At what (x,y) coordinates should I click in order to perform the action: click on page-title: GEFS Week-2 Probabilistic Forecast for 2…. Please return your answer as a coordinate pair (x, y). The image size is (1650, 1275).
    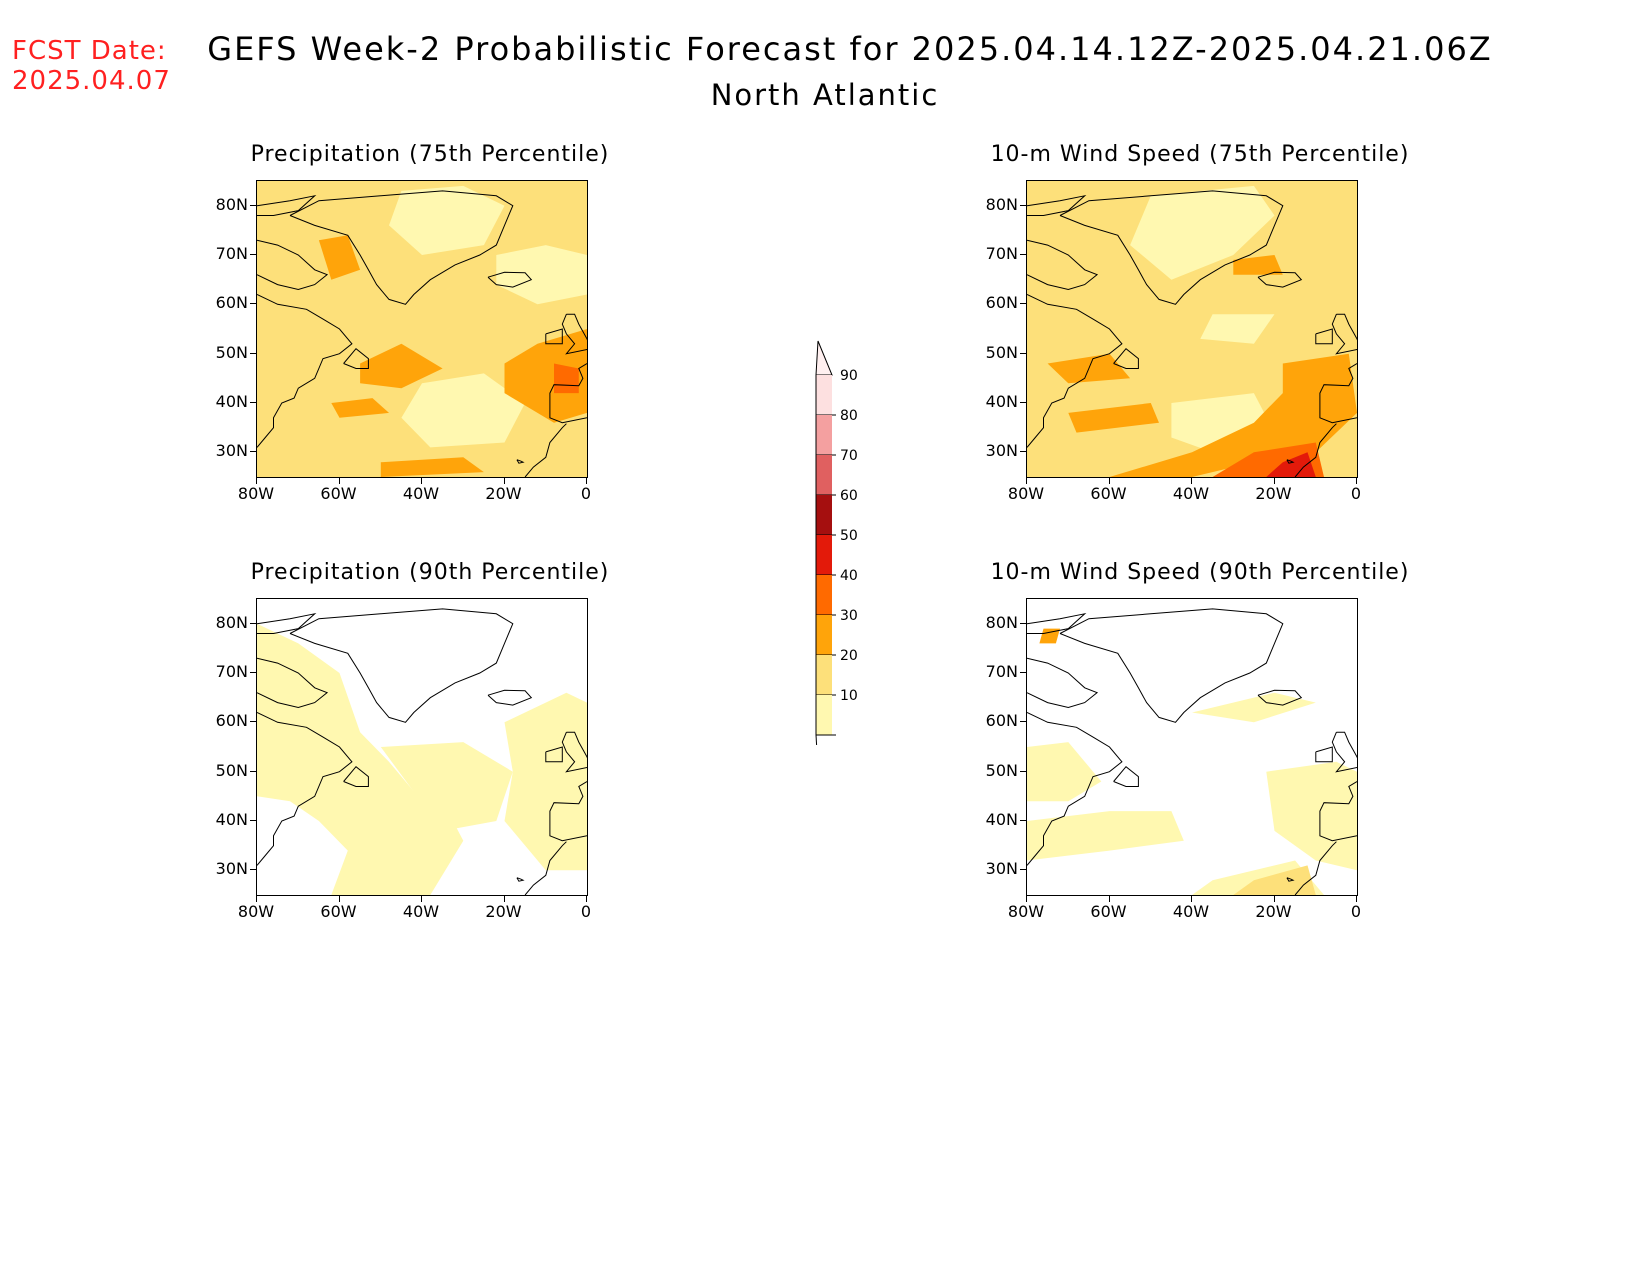
    Looking at the image, I should click on (850, 49).